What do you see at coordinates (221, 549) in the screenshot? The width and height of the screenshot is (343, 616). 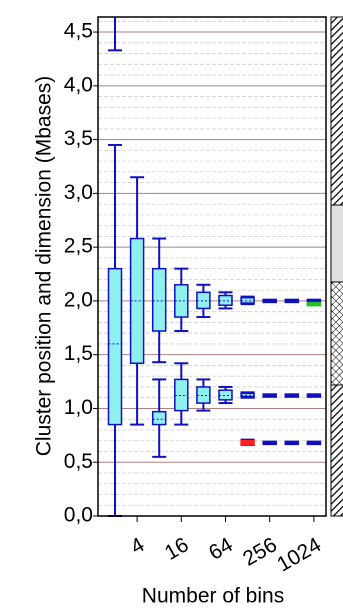 I see `x-tick-label: 64` at bounding box center [221, 549].